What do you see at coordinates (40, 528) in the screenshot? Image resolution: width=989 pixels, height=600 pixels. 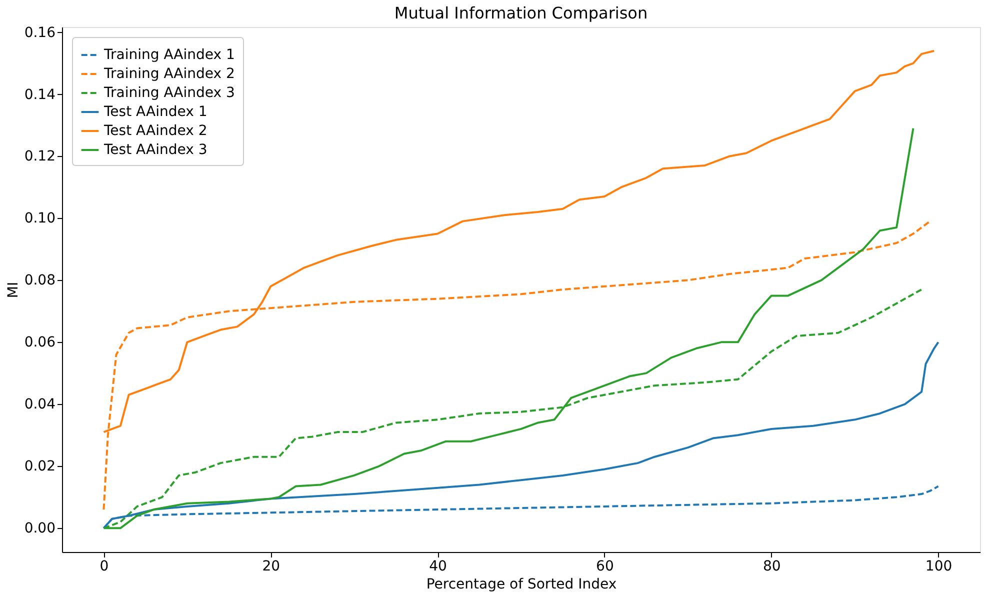 I see `y-tick-label: 0.00` at bounding box center [40, 528].